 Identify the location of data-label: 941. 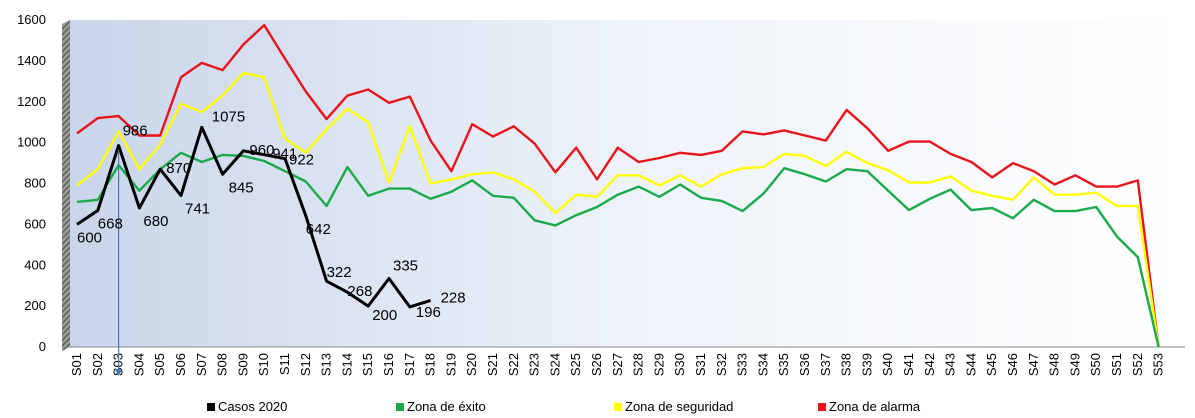
(284, 154).